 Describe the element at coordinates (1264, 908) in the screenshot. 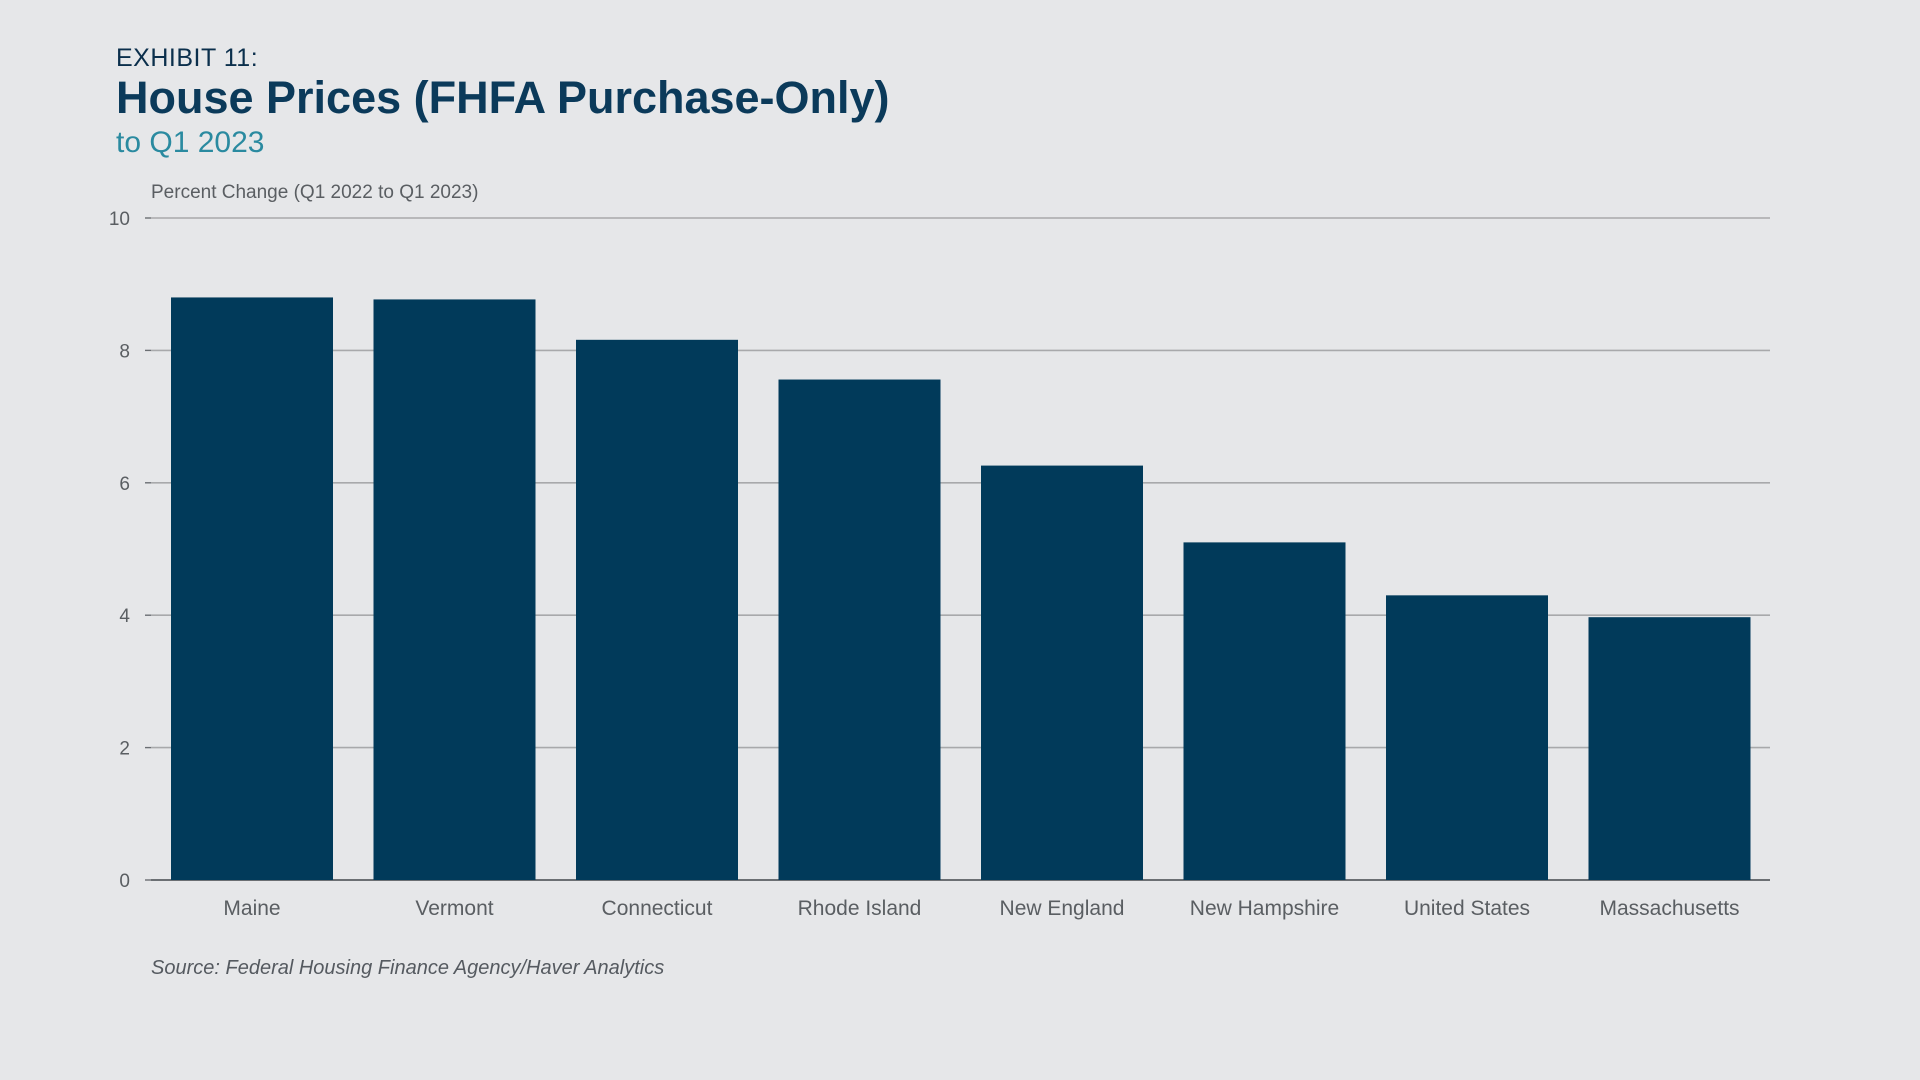

I see `x-tick-label: New Hampshire` at that location.